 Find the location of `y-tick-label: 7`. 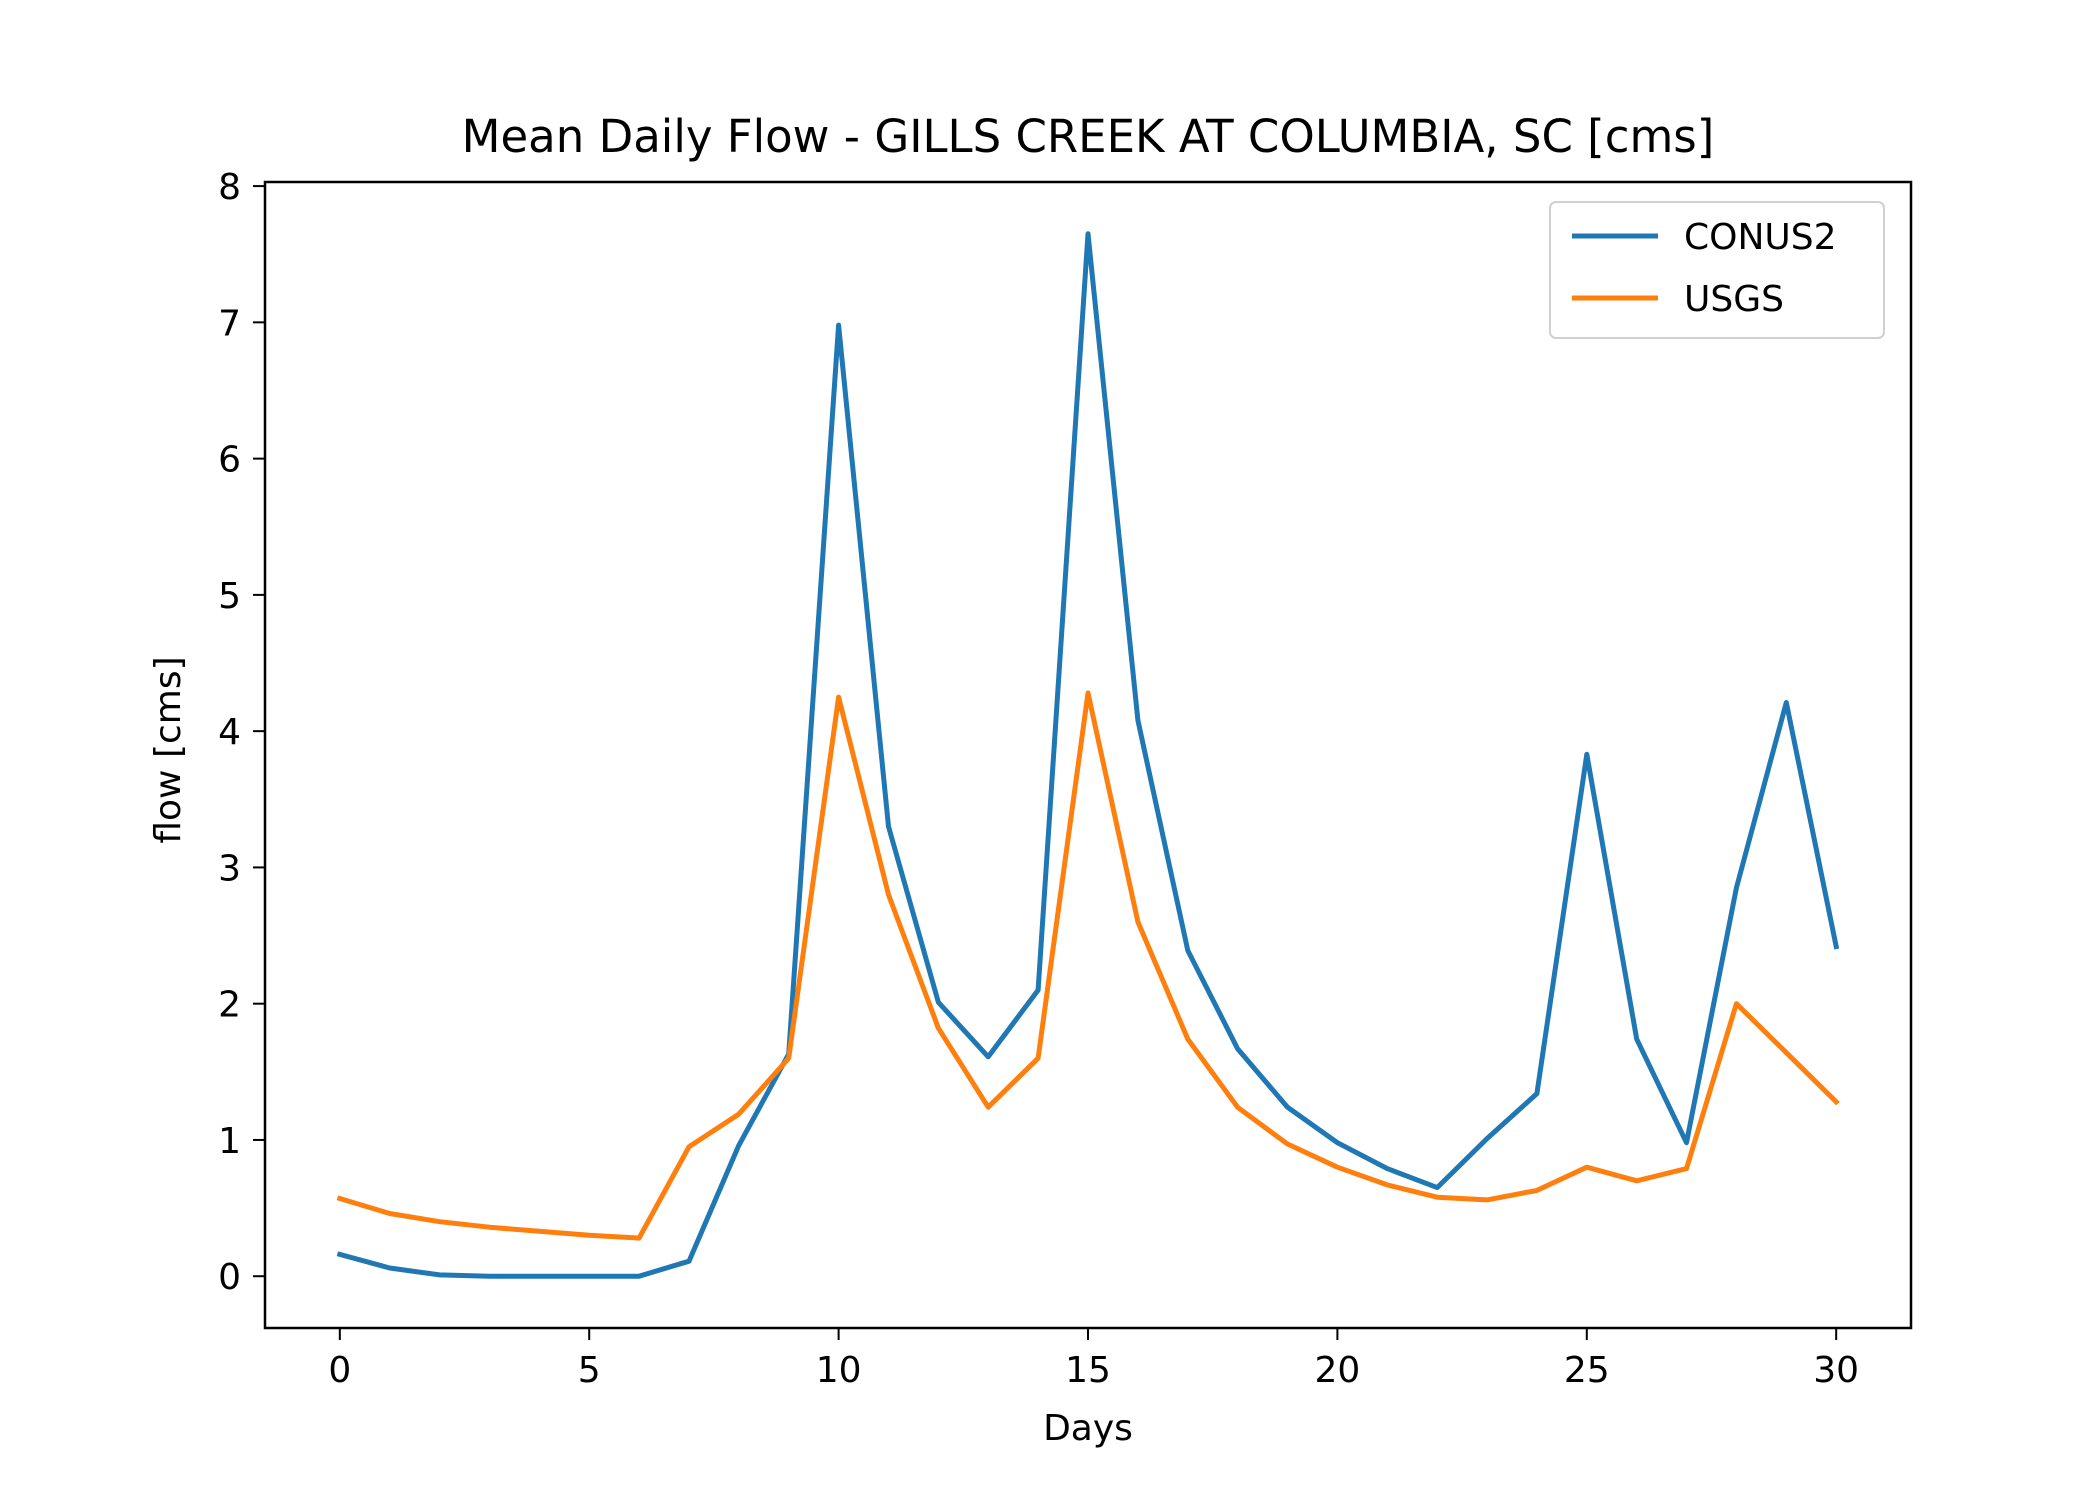

y-tick-label: 7 is located at coordinates (229, 323).